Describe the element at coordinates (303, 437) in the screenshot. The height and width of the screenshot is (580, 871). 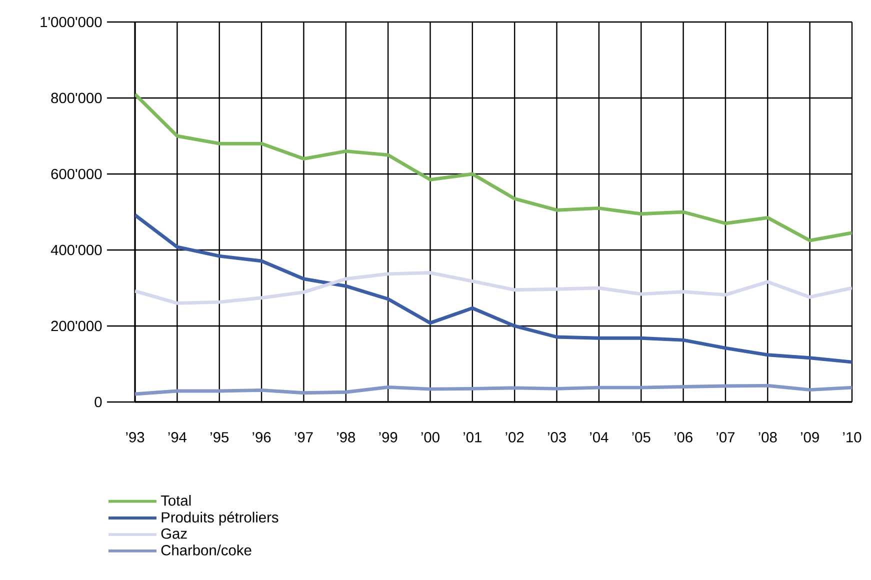
I see `x-tick-label: ’97` at that location.